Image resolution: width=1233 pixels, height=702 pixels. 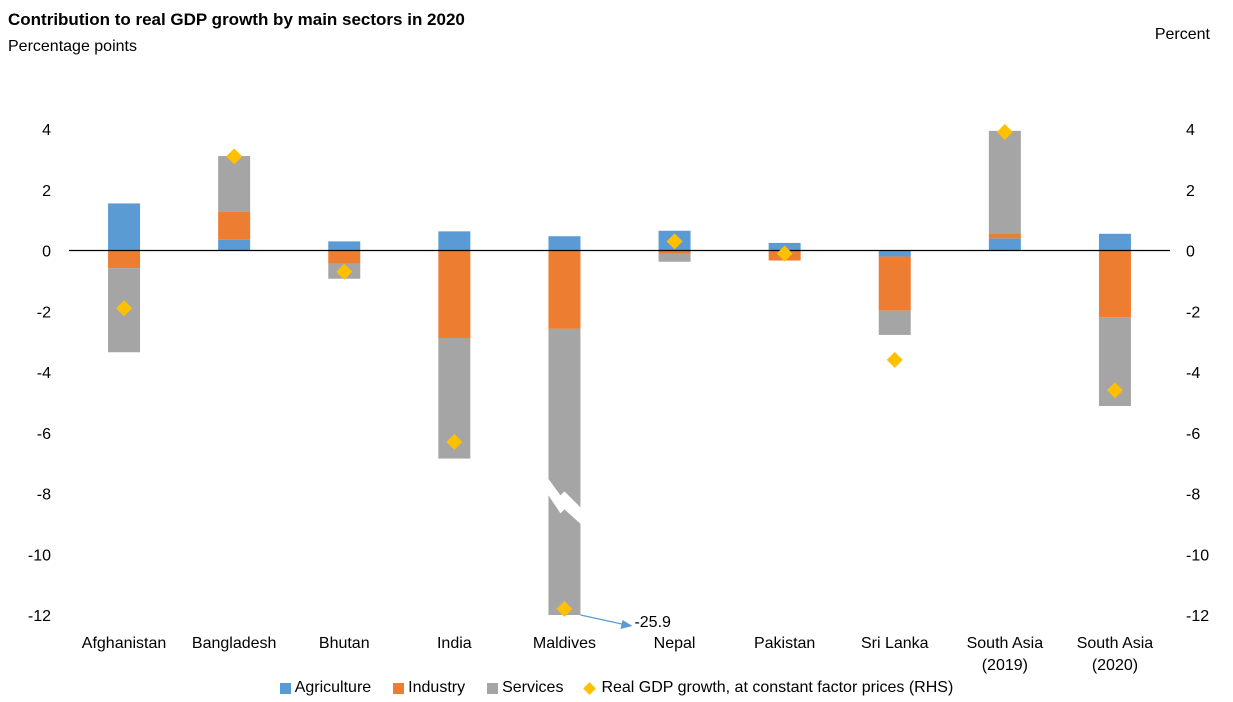 I want to click on industry-swatch, so click(x=399, y=688).